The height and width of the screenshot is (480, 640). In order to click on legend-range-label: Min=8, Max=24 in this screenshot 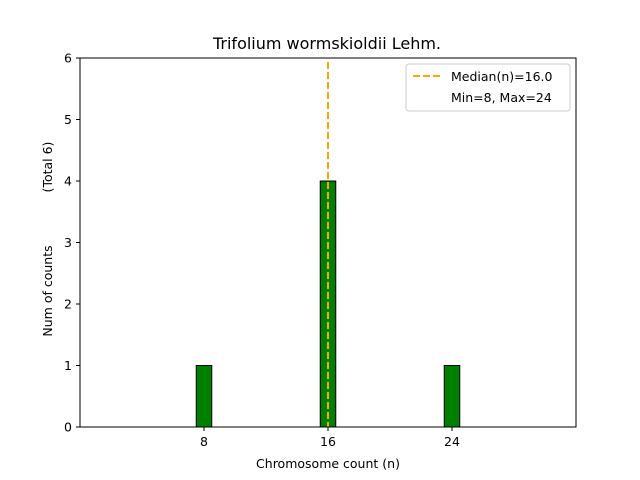, I will do `click(501, 97)`.